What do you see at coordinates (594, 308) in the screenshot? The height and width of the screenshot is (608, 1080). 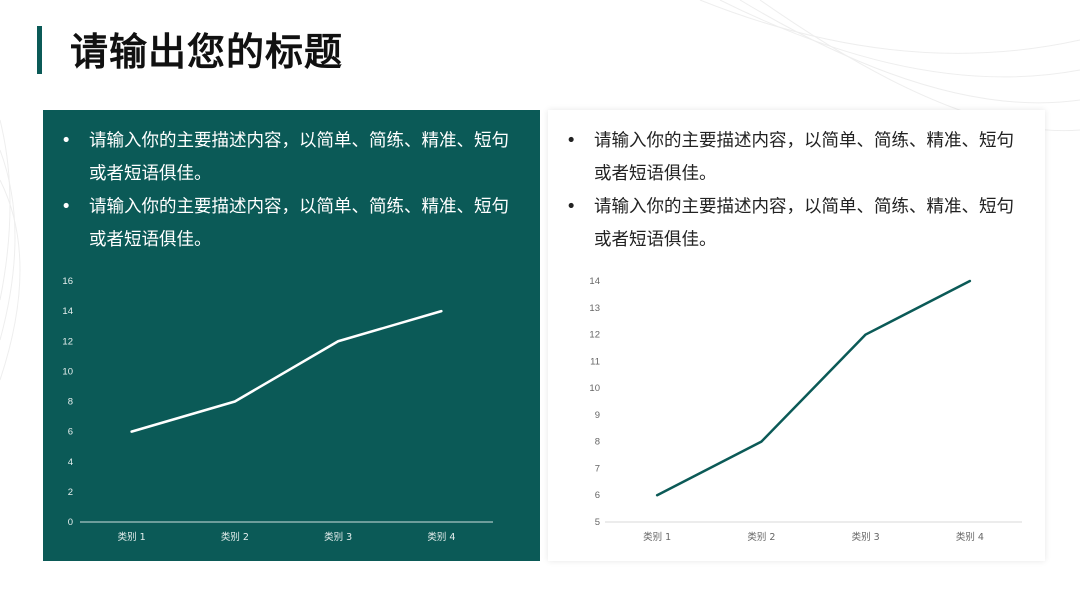 I see `y-tick-label: 13` at bounding box center [594, 308].